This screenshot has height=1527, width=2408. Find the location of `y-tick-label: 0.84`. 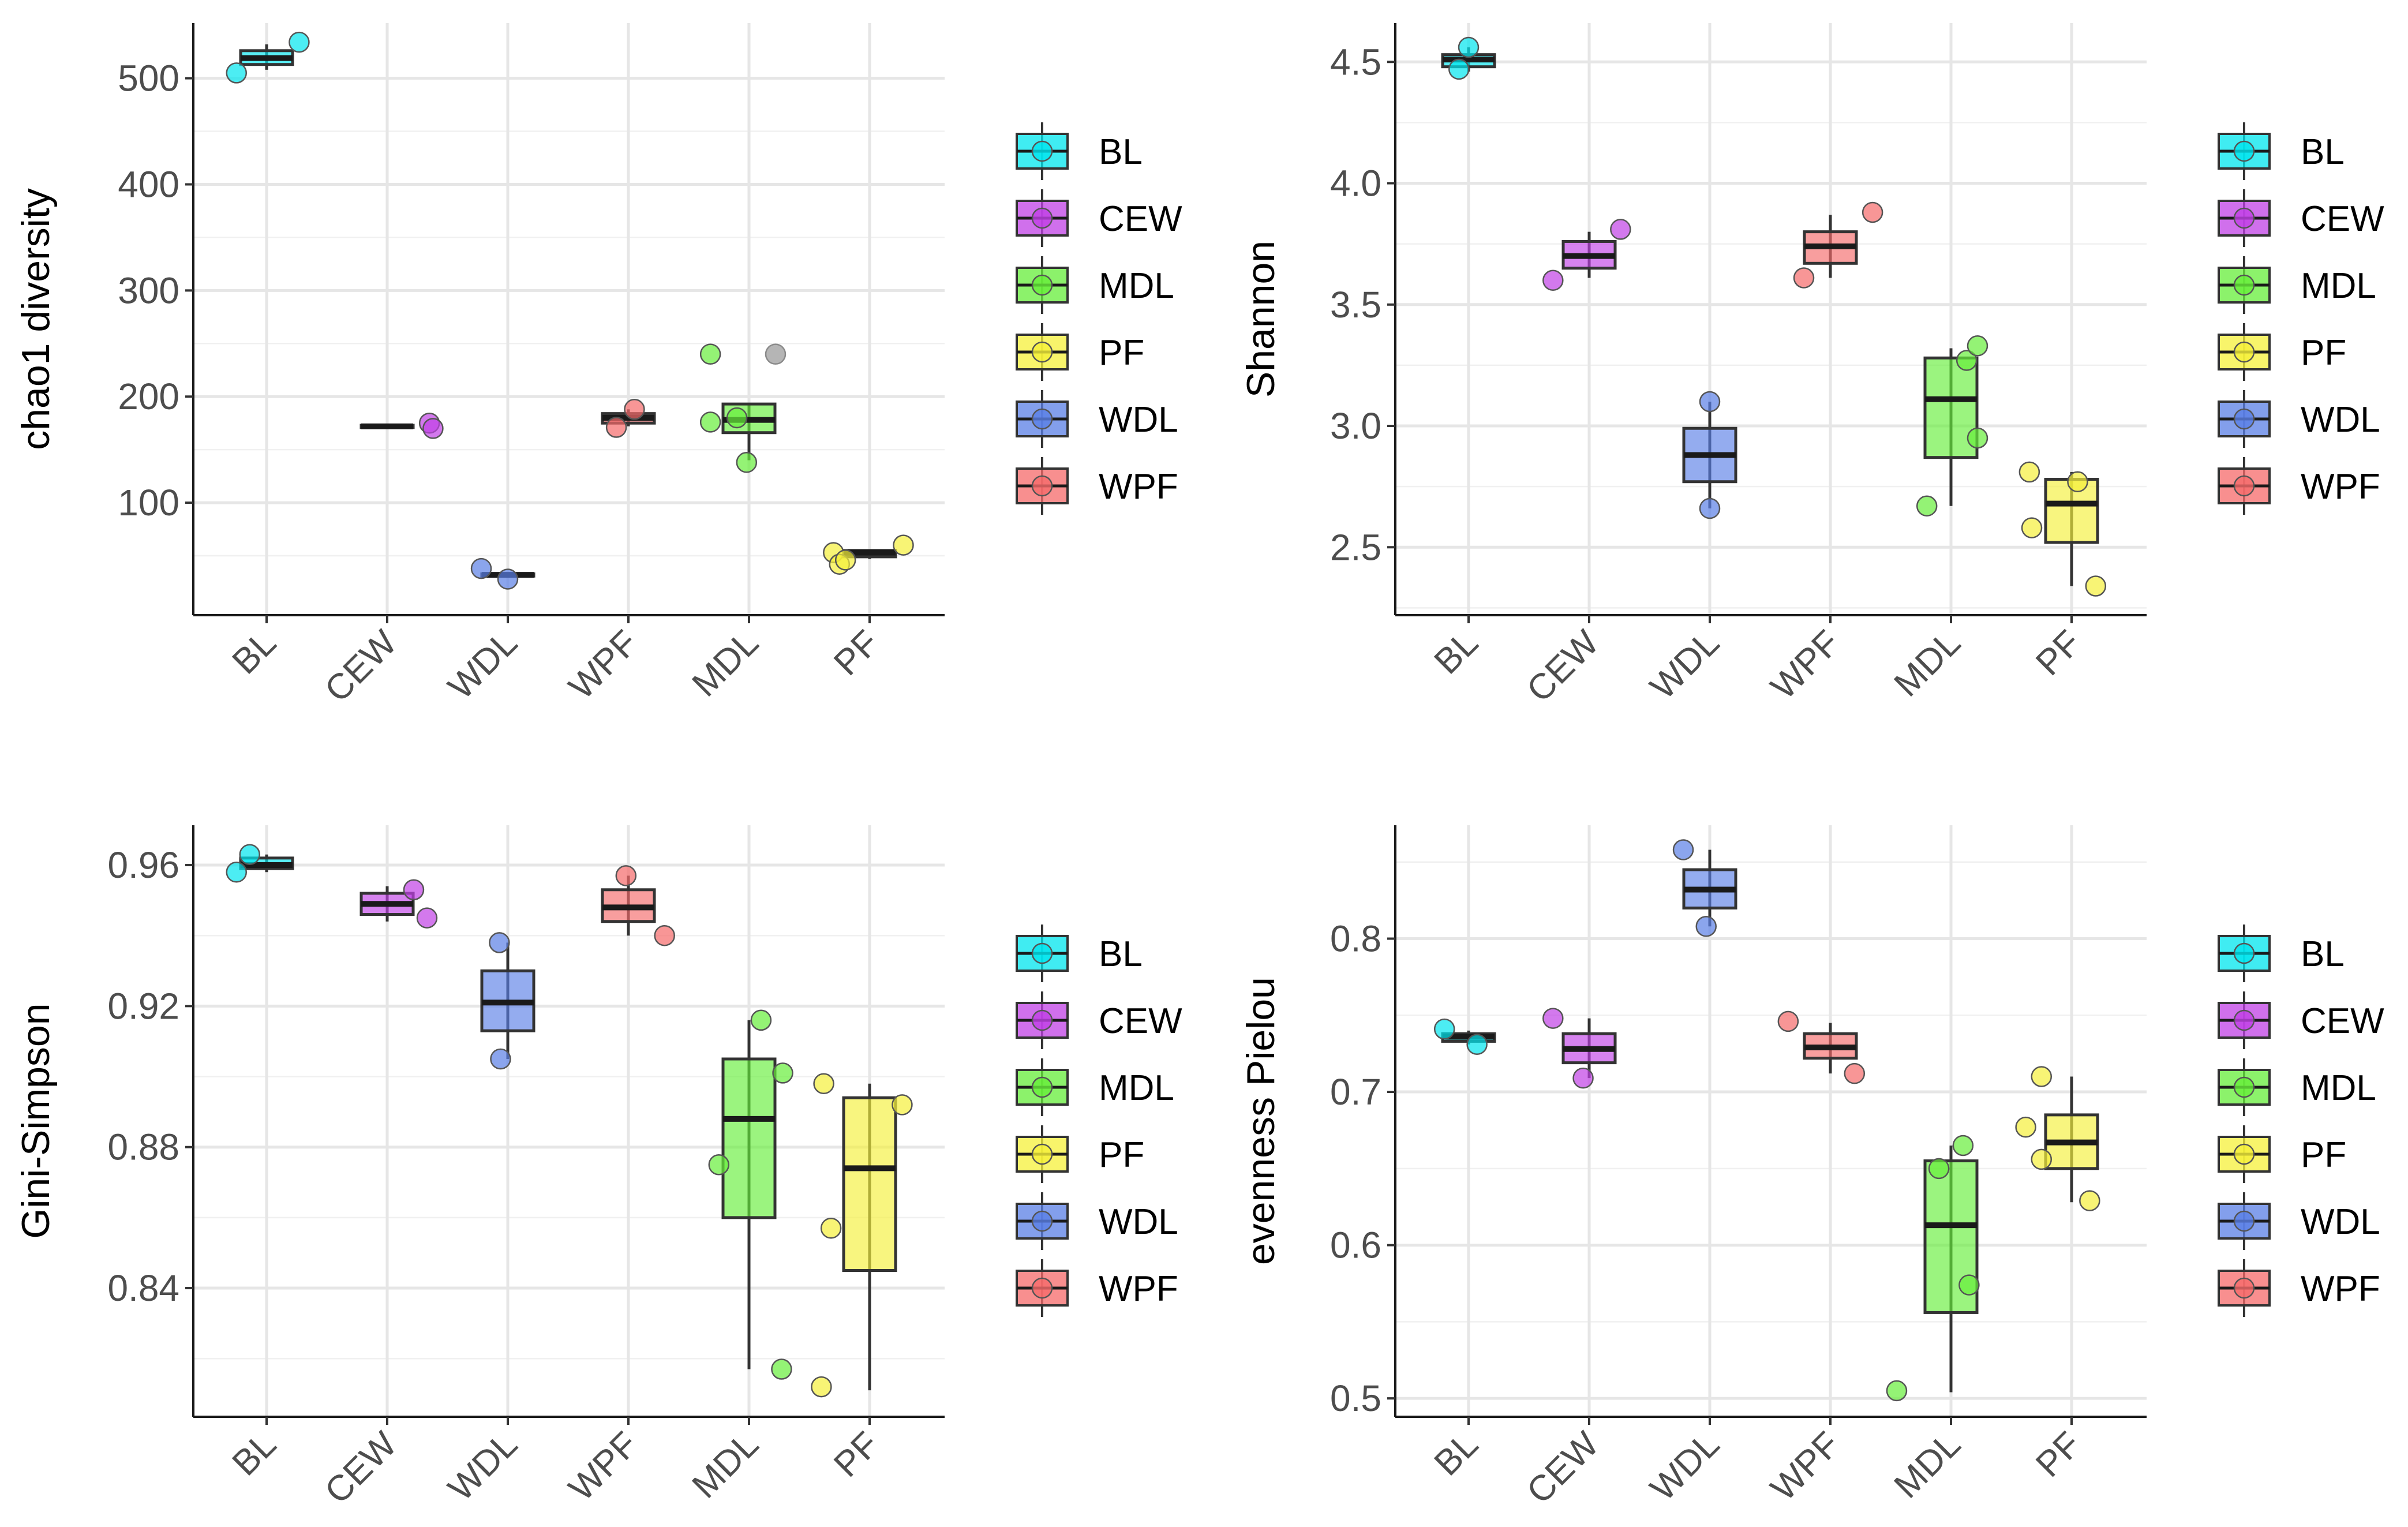

y-tick-label: 0.84 is located at coordinates (143, 1288).